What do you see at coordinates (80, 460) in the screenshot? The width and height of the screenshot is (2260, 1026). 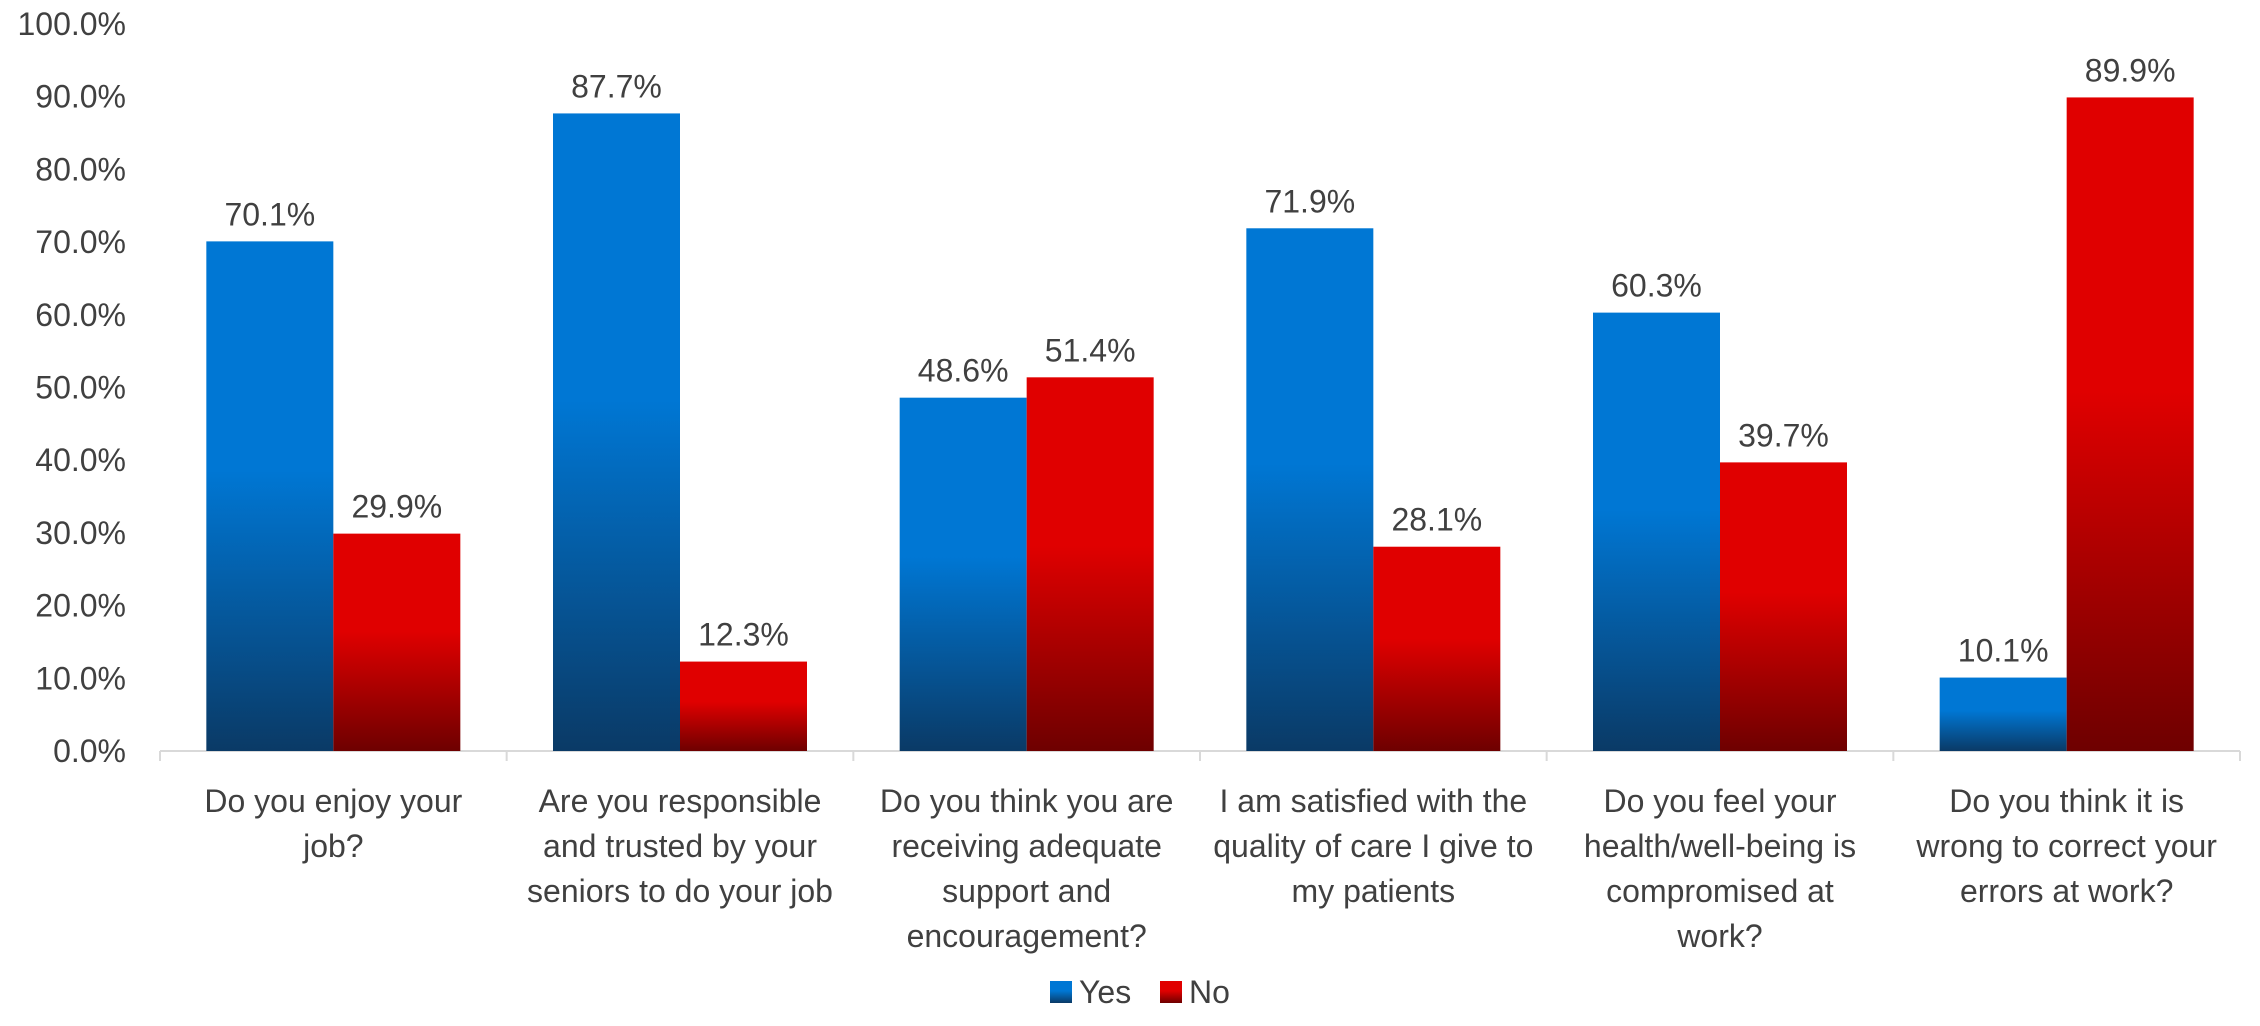 I see `y-tick-label: 40.0%` at bounding box center [80, 460].